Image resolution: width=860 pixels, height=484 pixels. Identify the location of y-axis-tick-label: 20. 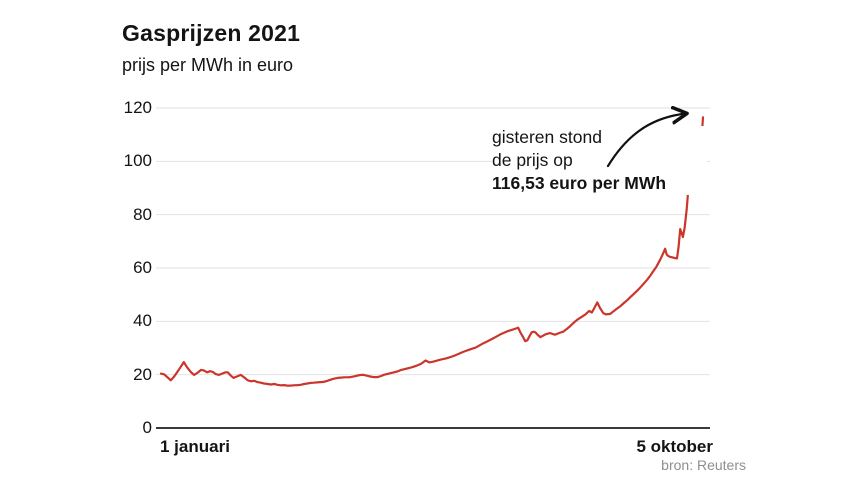
(142, 374).